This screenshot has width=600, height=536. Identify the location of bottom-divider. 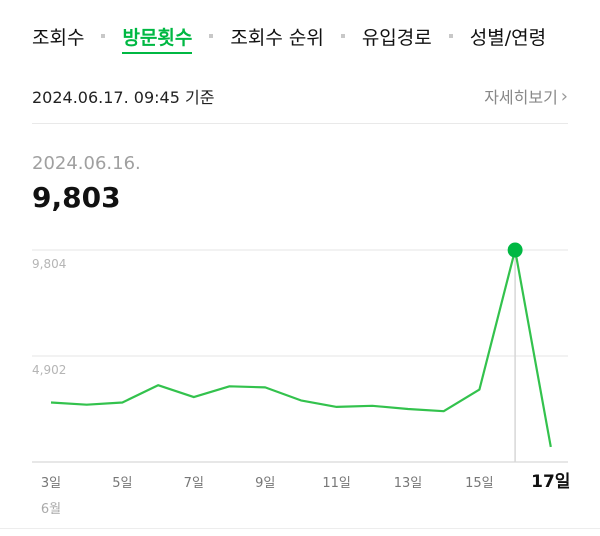
(300, 528).